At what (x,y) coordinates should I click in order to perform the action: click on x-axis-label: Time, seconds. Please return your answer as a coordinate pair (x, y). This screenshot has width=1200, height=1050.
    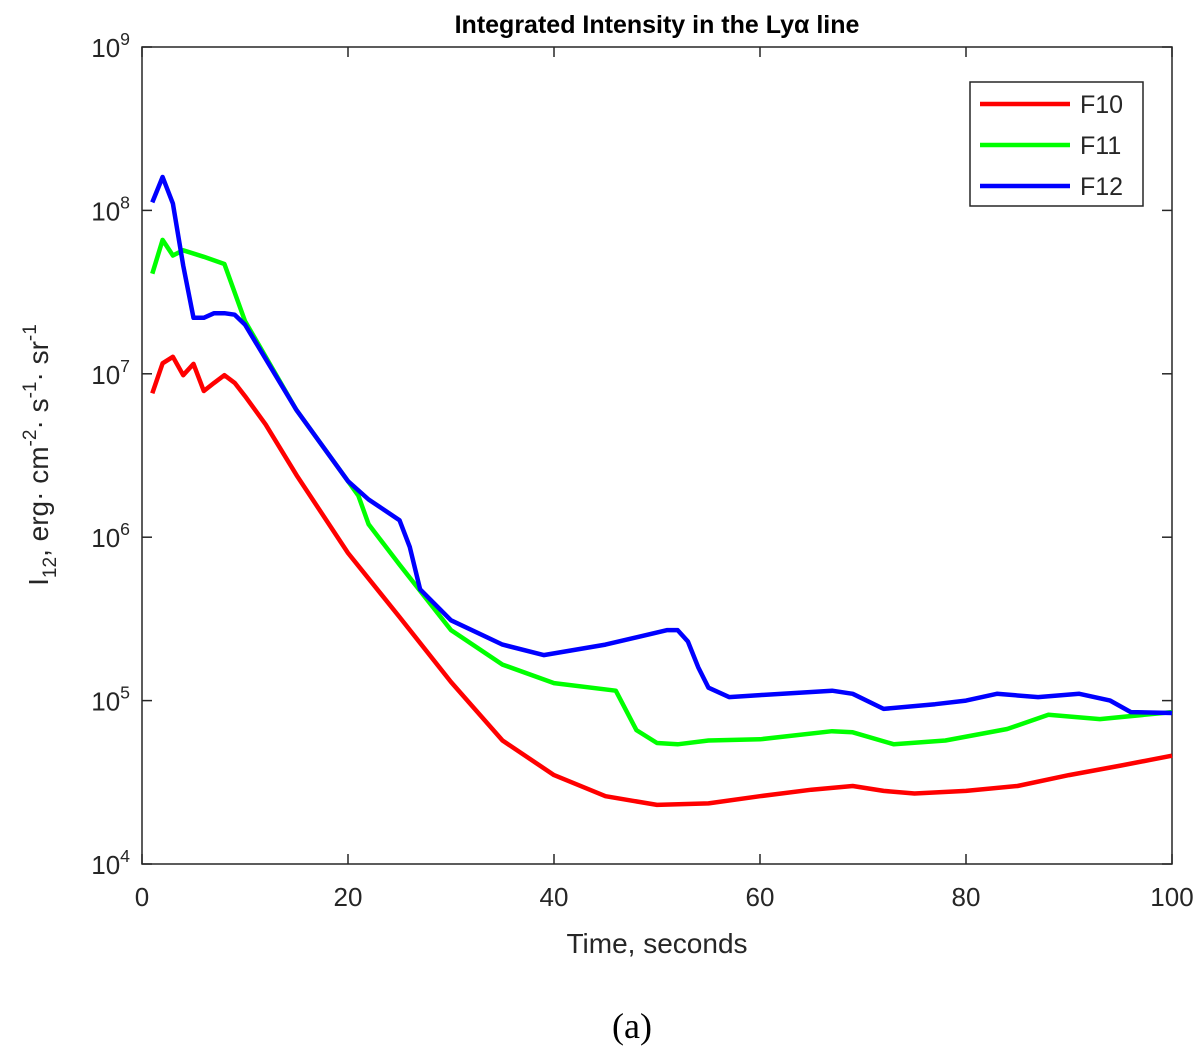
    Looking at the image, I should click on (656, 943).